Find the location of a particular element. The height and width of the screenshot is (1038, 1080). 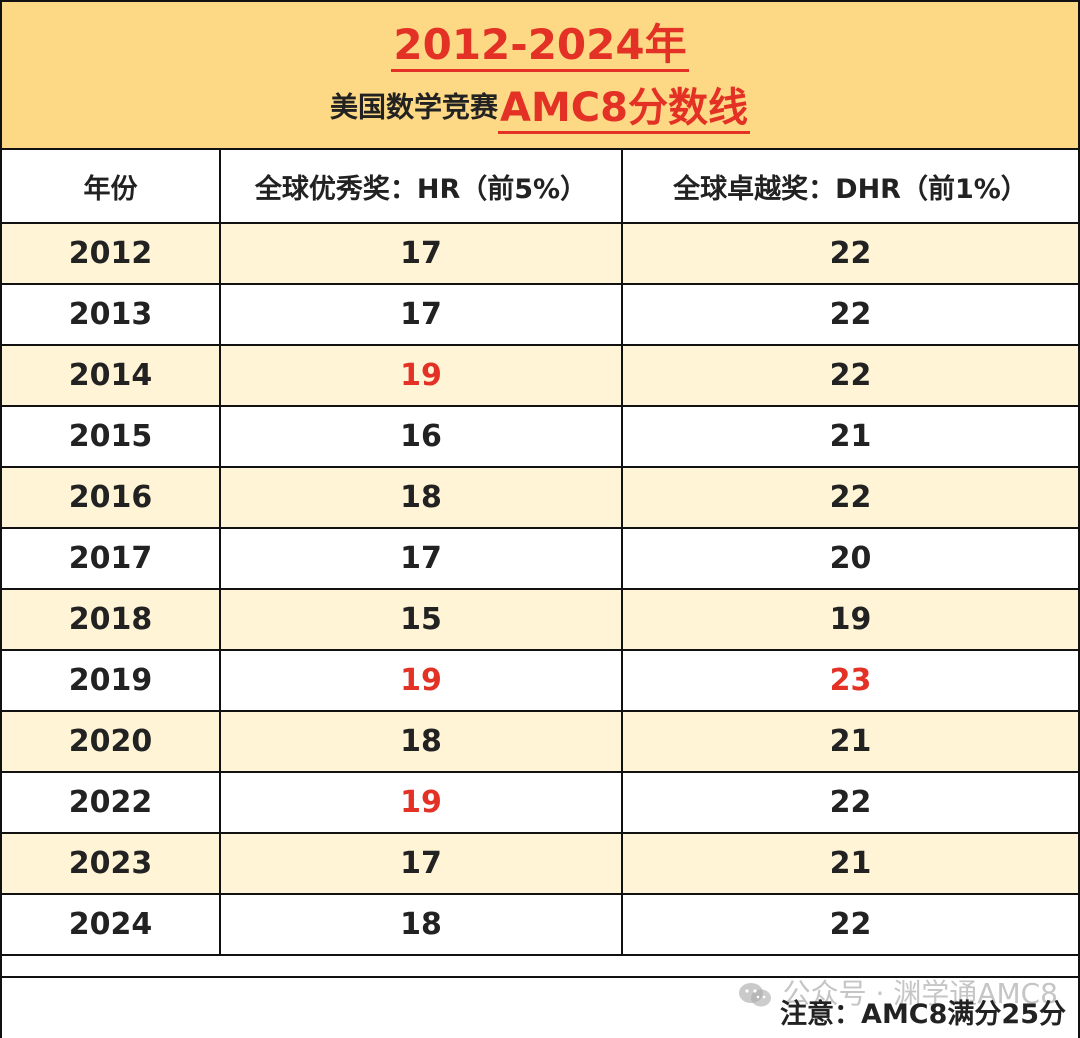

table-row: 2013 17 22 is located at coordinates (540, 314).